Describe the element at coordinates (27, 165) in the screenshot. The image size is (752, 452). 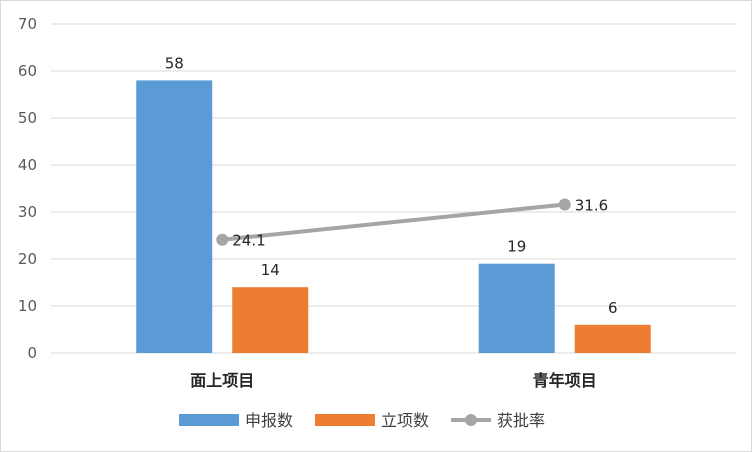
I see `y-tick-label: 40` at that location.